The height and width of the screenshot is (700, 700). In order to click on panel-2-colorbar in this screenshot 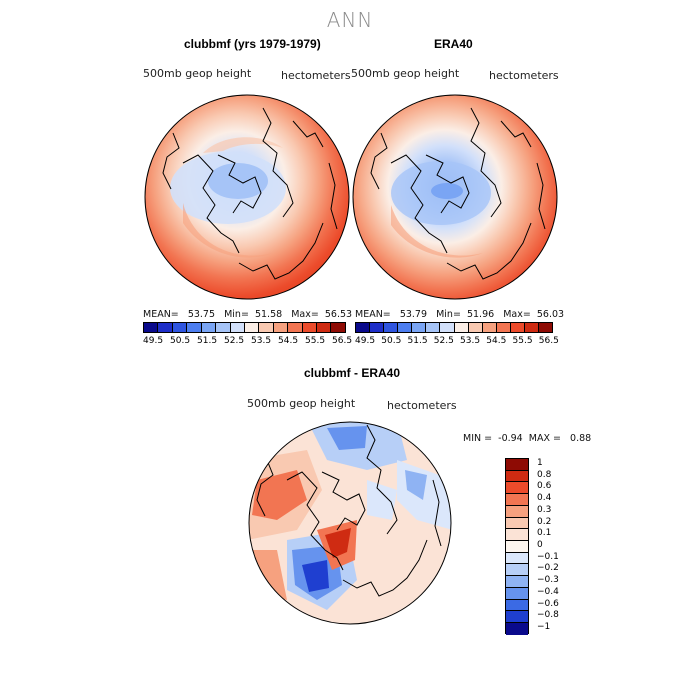, I will do `click(454, 327)`.